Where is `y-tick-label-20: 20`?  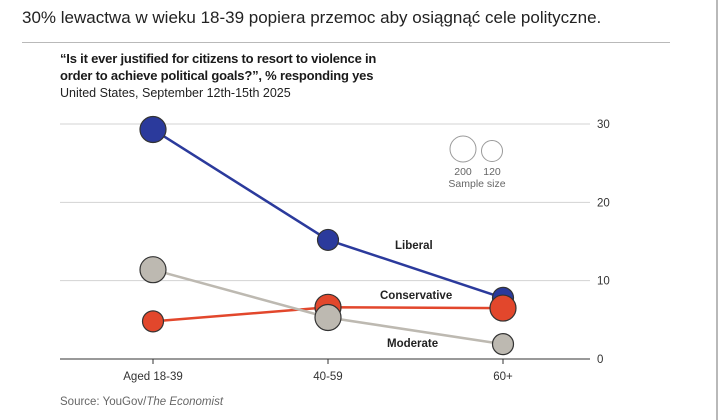 y-tick-label-20: 20 is located at coordinates (603, 203).